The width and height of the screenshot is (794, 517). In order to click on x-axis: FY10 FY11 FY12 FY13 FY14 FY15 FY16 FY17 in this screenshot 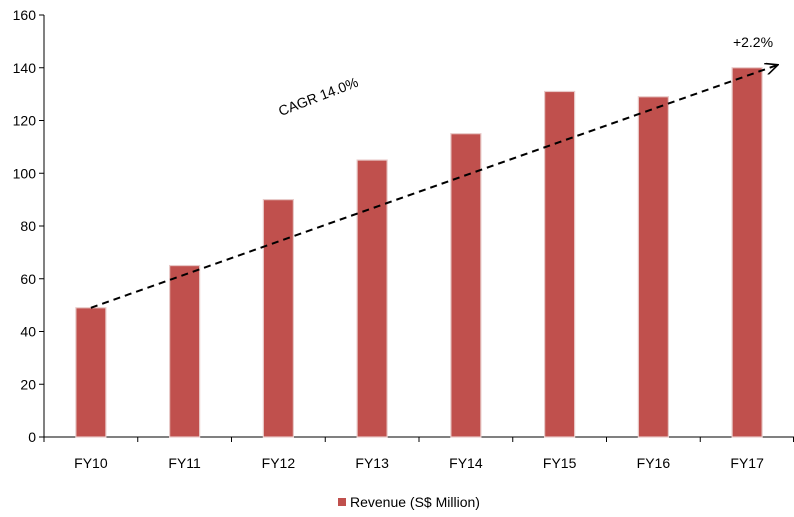, I will do `click(418, 453)`.